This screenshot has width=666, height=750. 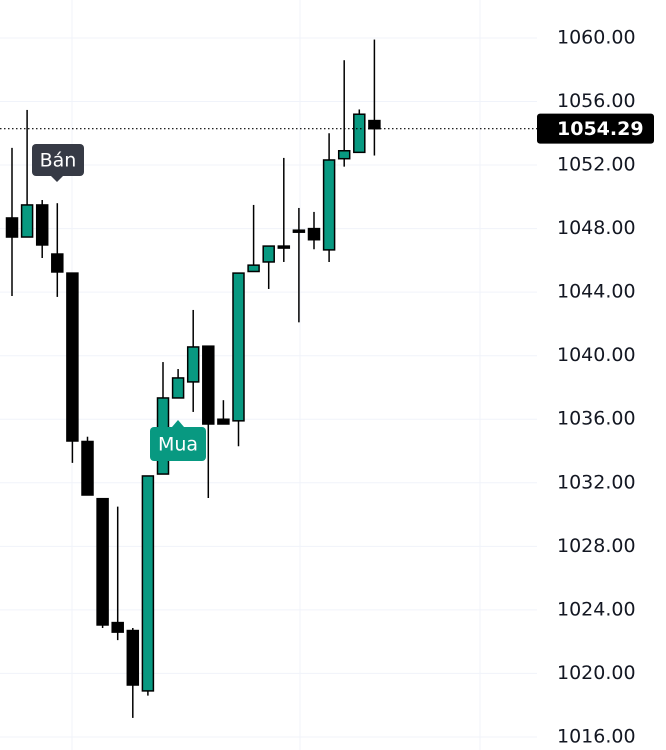 I want to click on price-tag, so click(x=595, y=128).